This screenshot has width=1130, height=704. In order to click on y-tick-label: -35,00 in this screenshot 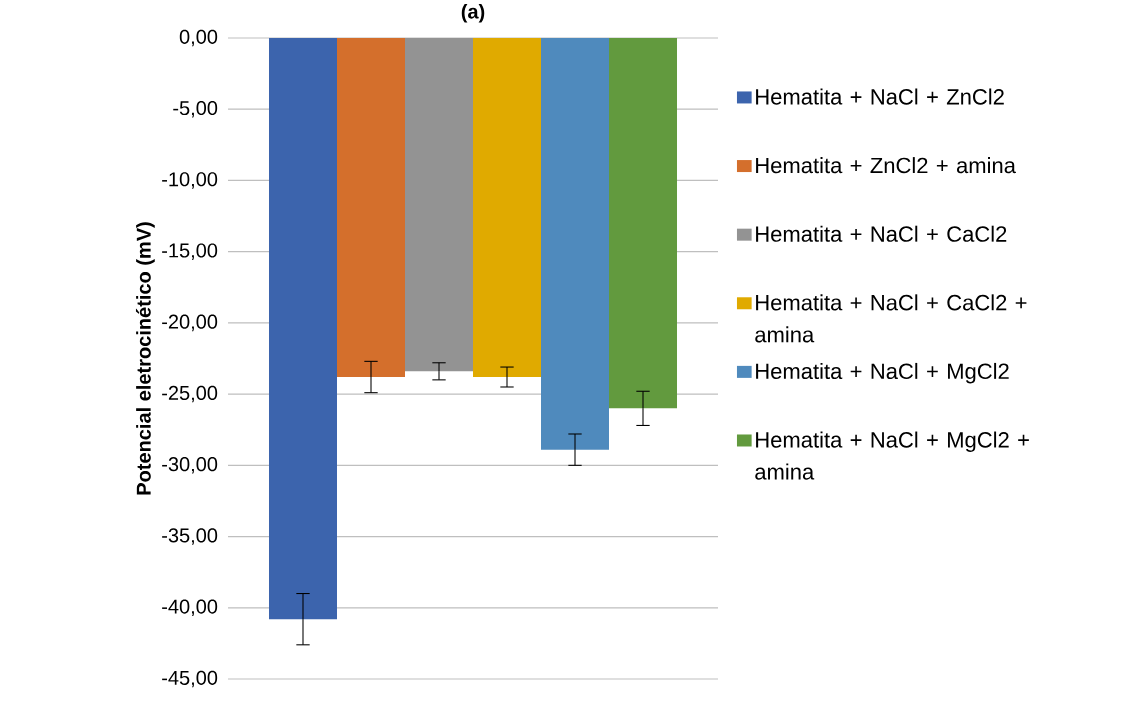, I will do `click(190, 536)`.